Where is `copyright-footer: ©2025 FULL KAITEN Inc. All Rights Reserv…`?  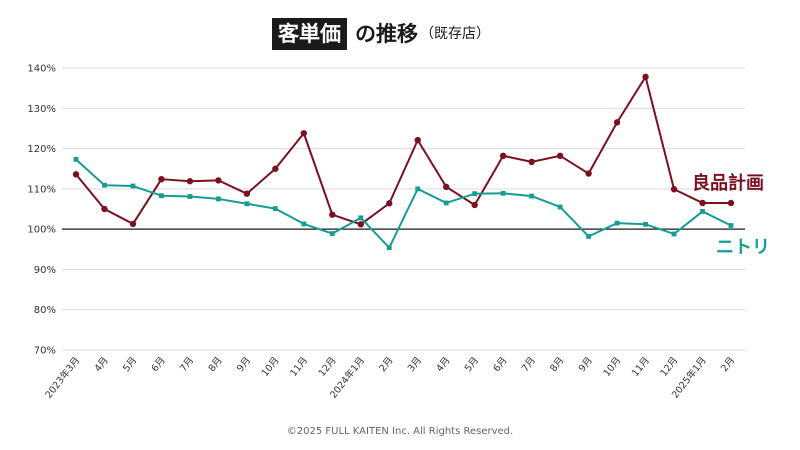
copyright-footer: ©2025 FULL KAITEN Inc. All Rights Reserv… is located at coordinates (400, 431).